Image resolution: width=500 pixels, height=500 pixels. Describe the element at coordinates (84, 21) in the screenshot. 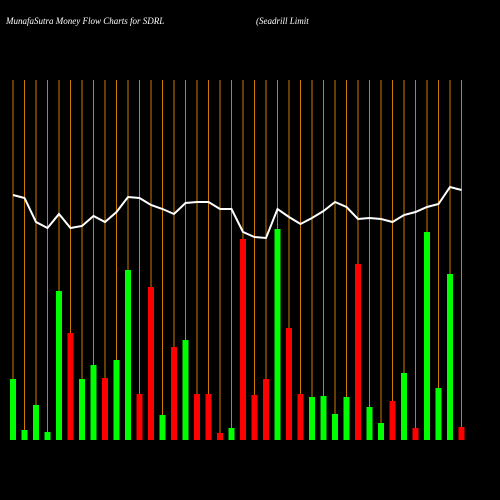

I see `chart-title: MunafaSutra Money Flow Charts for SDRL` at that location.